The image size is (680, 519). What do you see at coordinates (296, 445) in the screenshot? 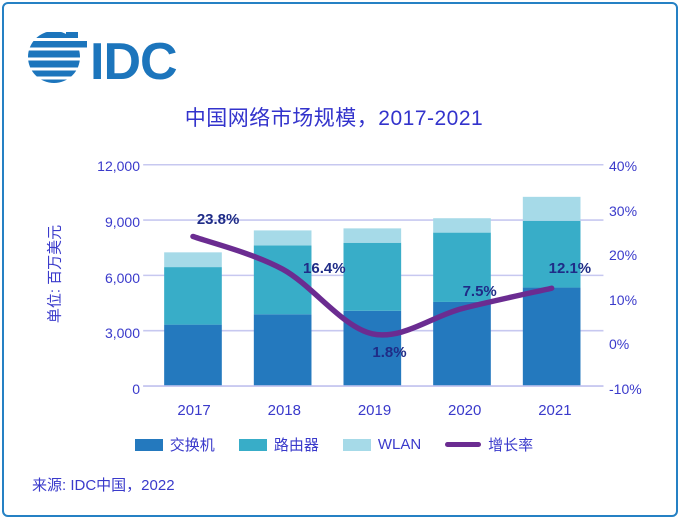
I see `legend-label-router: 路由器` at bounding box center [296, 445].